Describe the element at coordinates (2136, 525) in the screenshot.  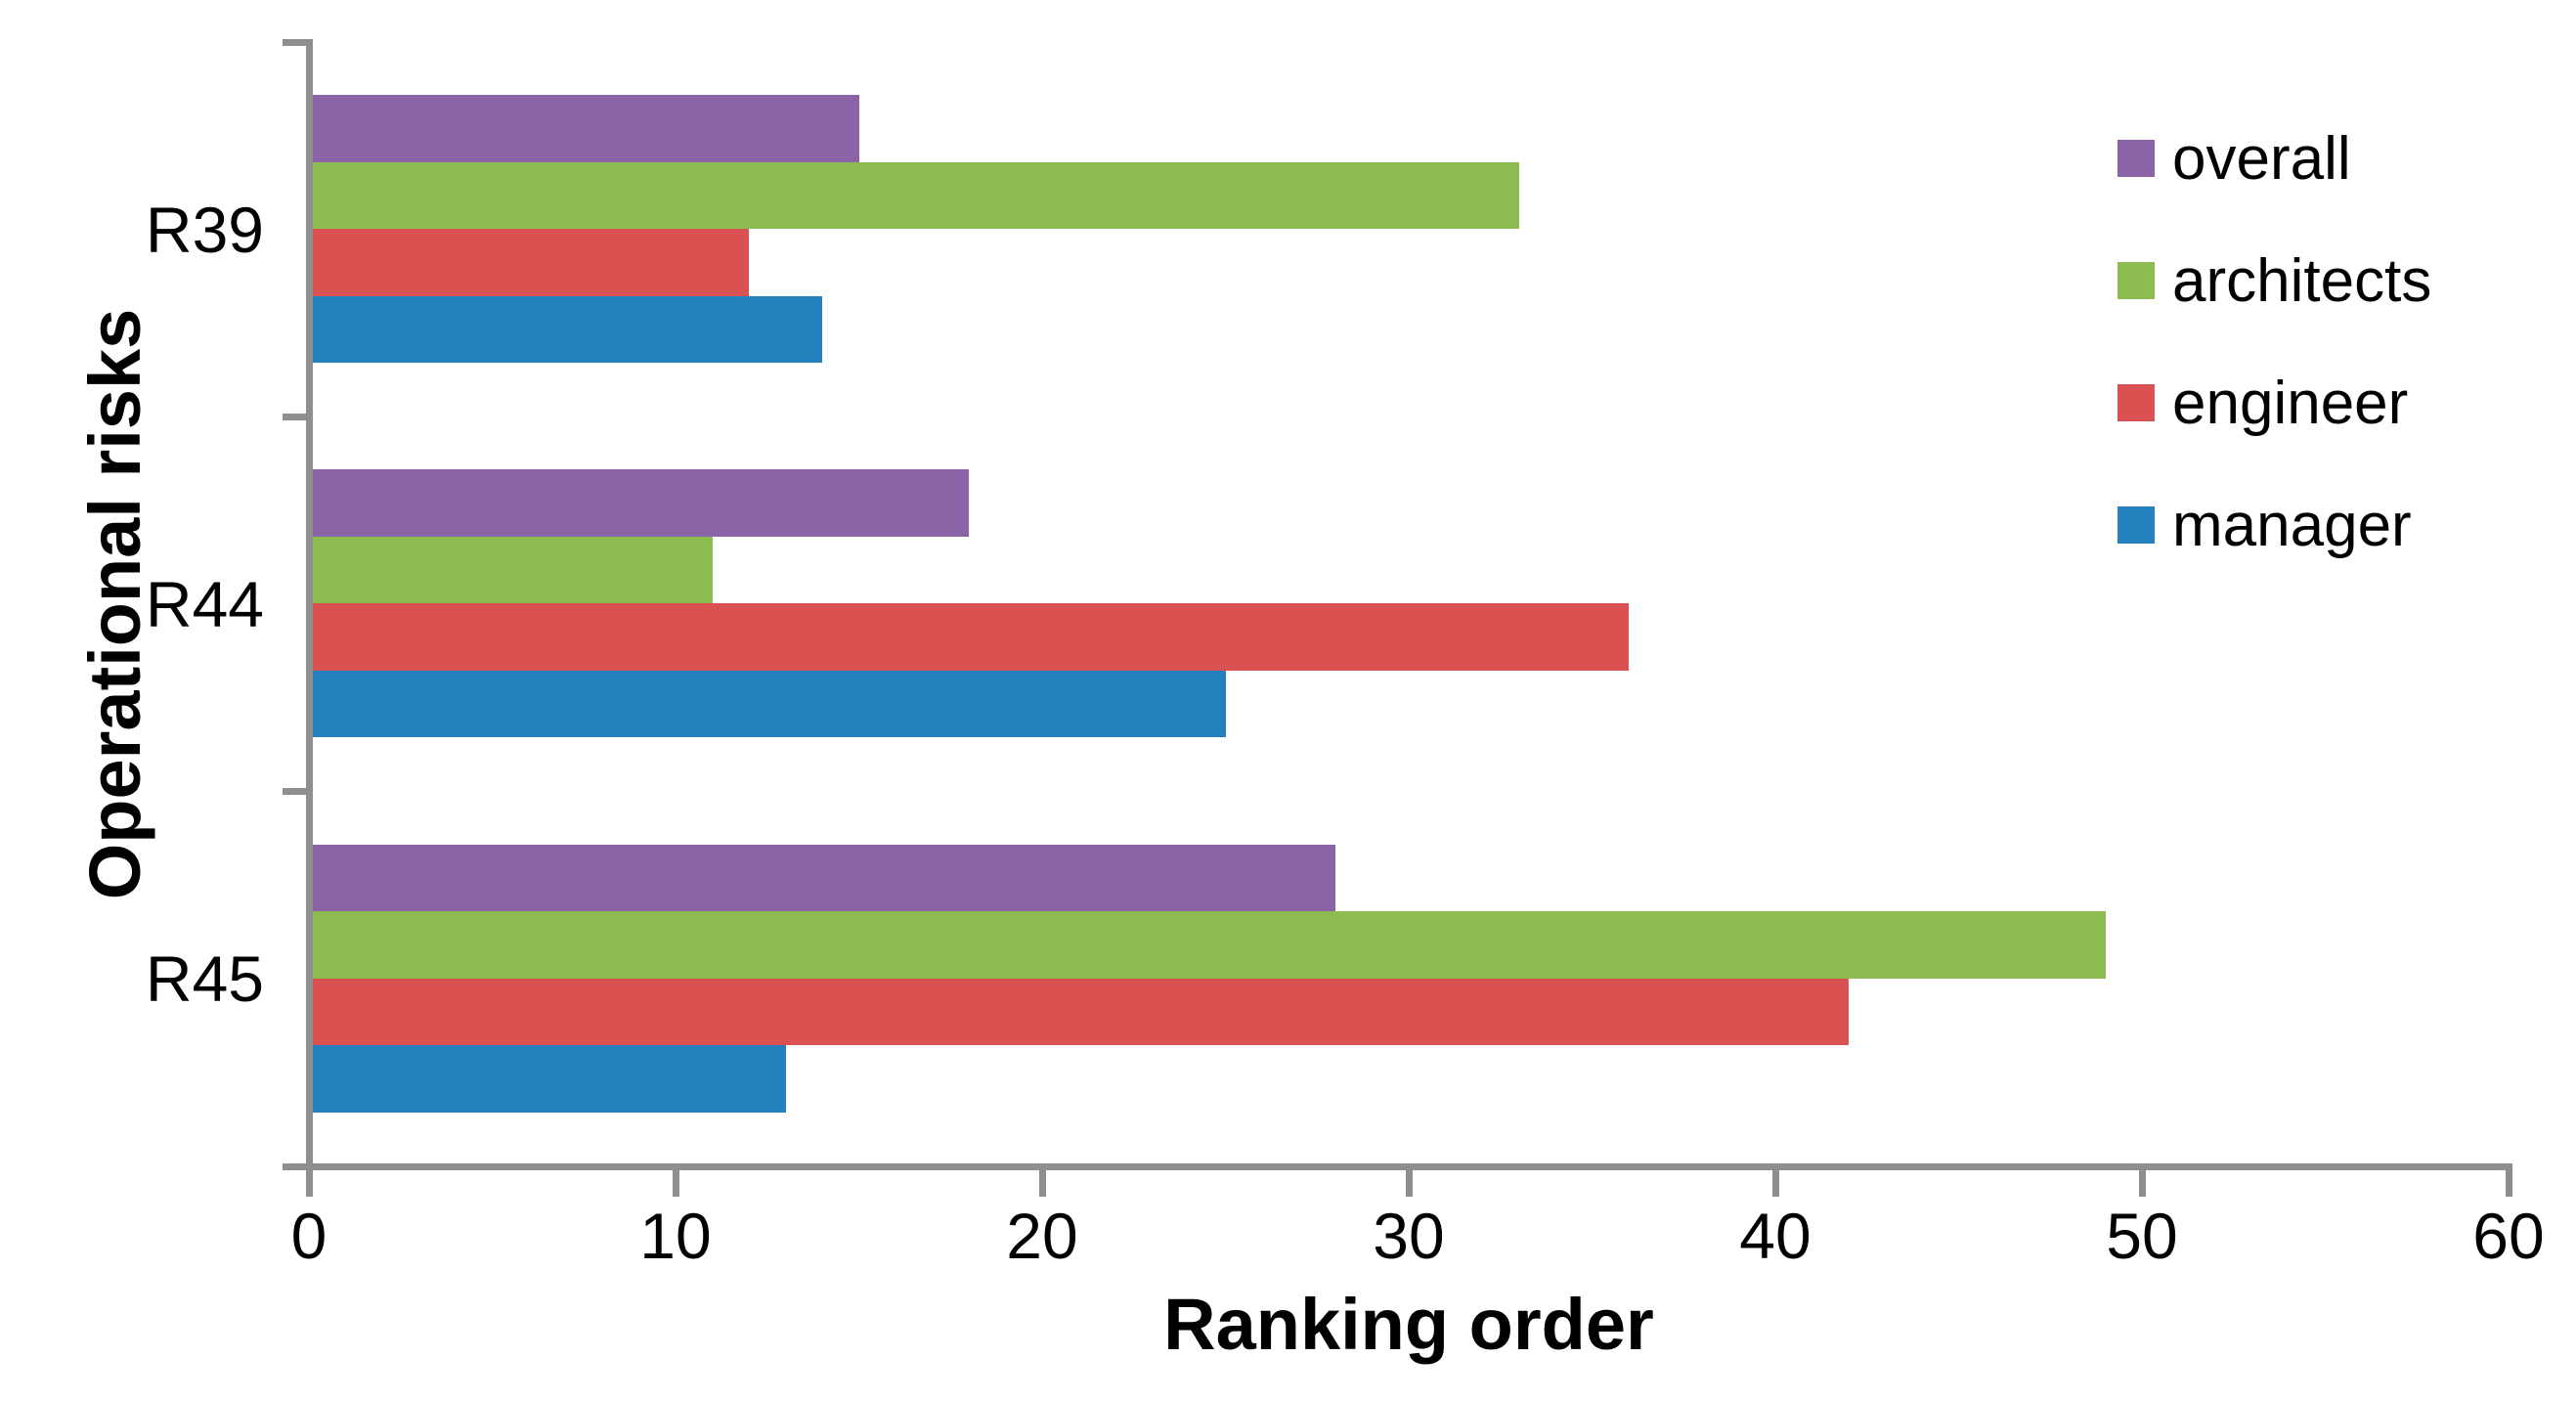
I see `legend-swatch-manager` at that location.